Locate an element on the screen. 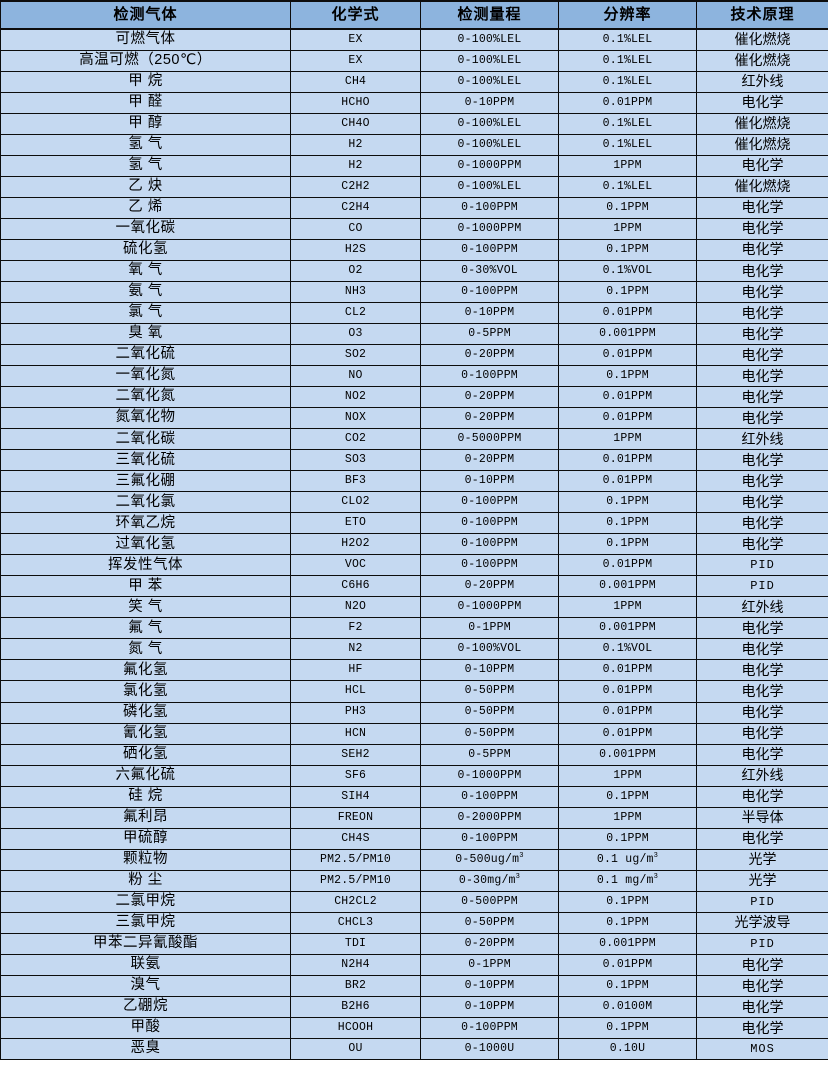 The width and height of the screenshot is (828, 1074). cell-gas-name: 恶臭 is located at coordinates (145, 1049).